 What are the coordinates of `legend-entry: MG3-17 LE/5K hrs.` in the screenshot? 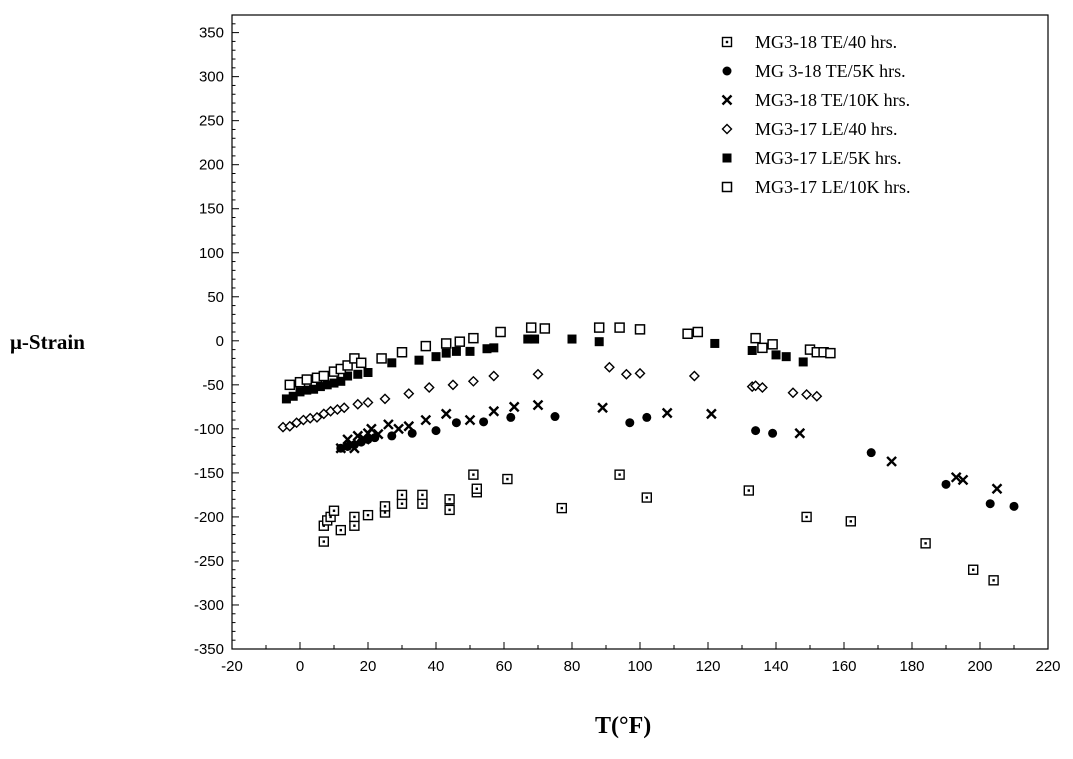 It's located at (828, 158).